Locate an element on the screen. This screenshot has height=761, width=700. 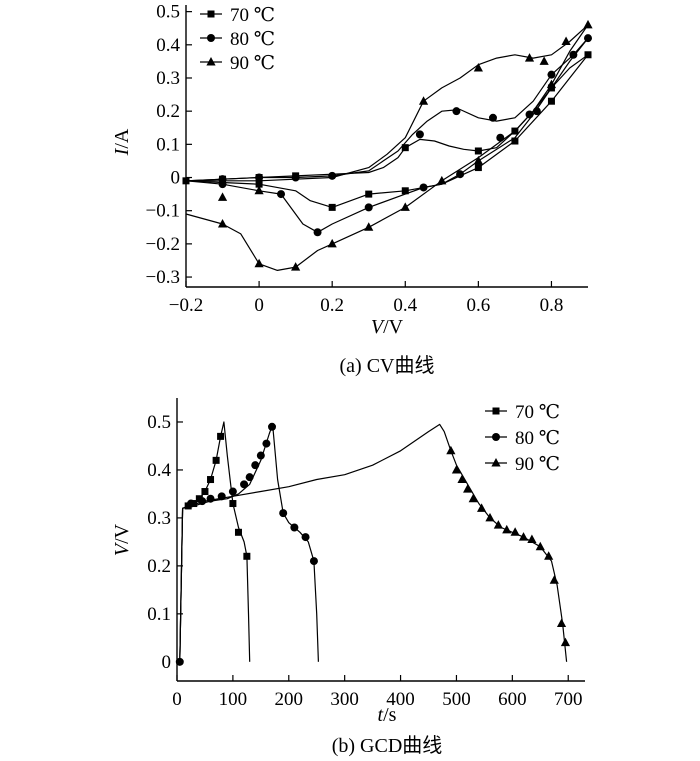
x-tick-label: 0.6 is located at coordinates (478, 305).